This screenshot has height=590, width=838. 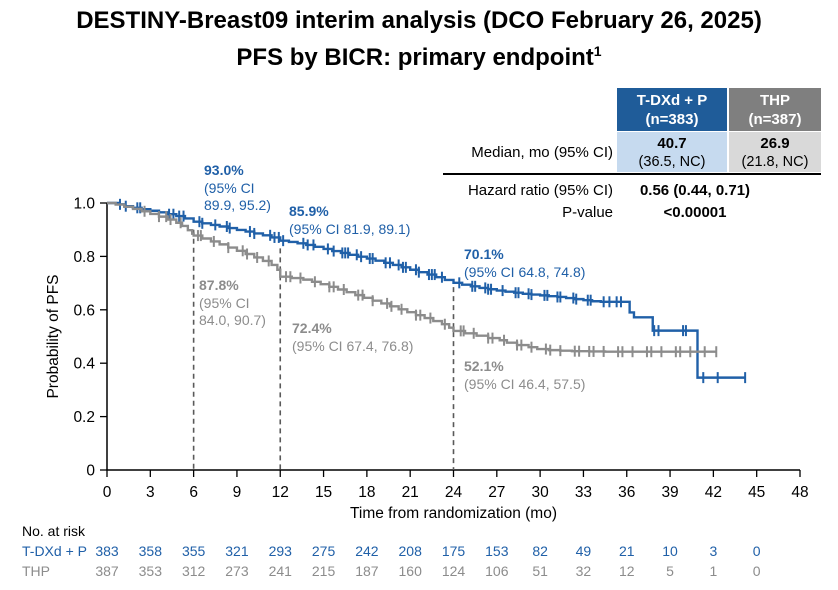 I want to click on x-tick-label: 27, so click(x=496, y=492).